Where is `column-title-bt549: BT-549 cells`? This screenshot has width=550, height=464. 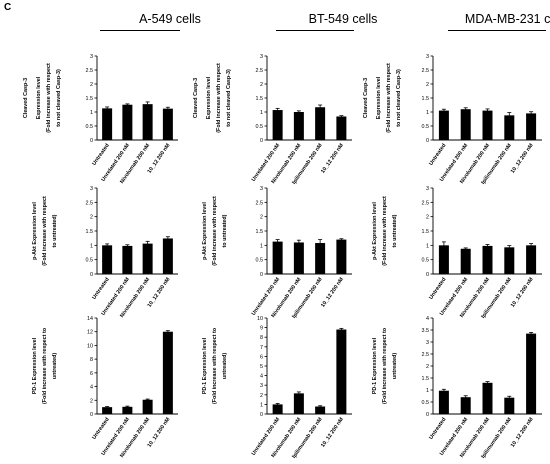
column-title-bt549: BT-549 cells is located at coordinates (343, 19).